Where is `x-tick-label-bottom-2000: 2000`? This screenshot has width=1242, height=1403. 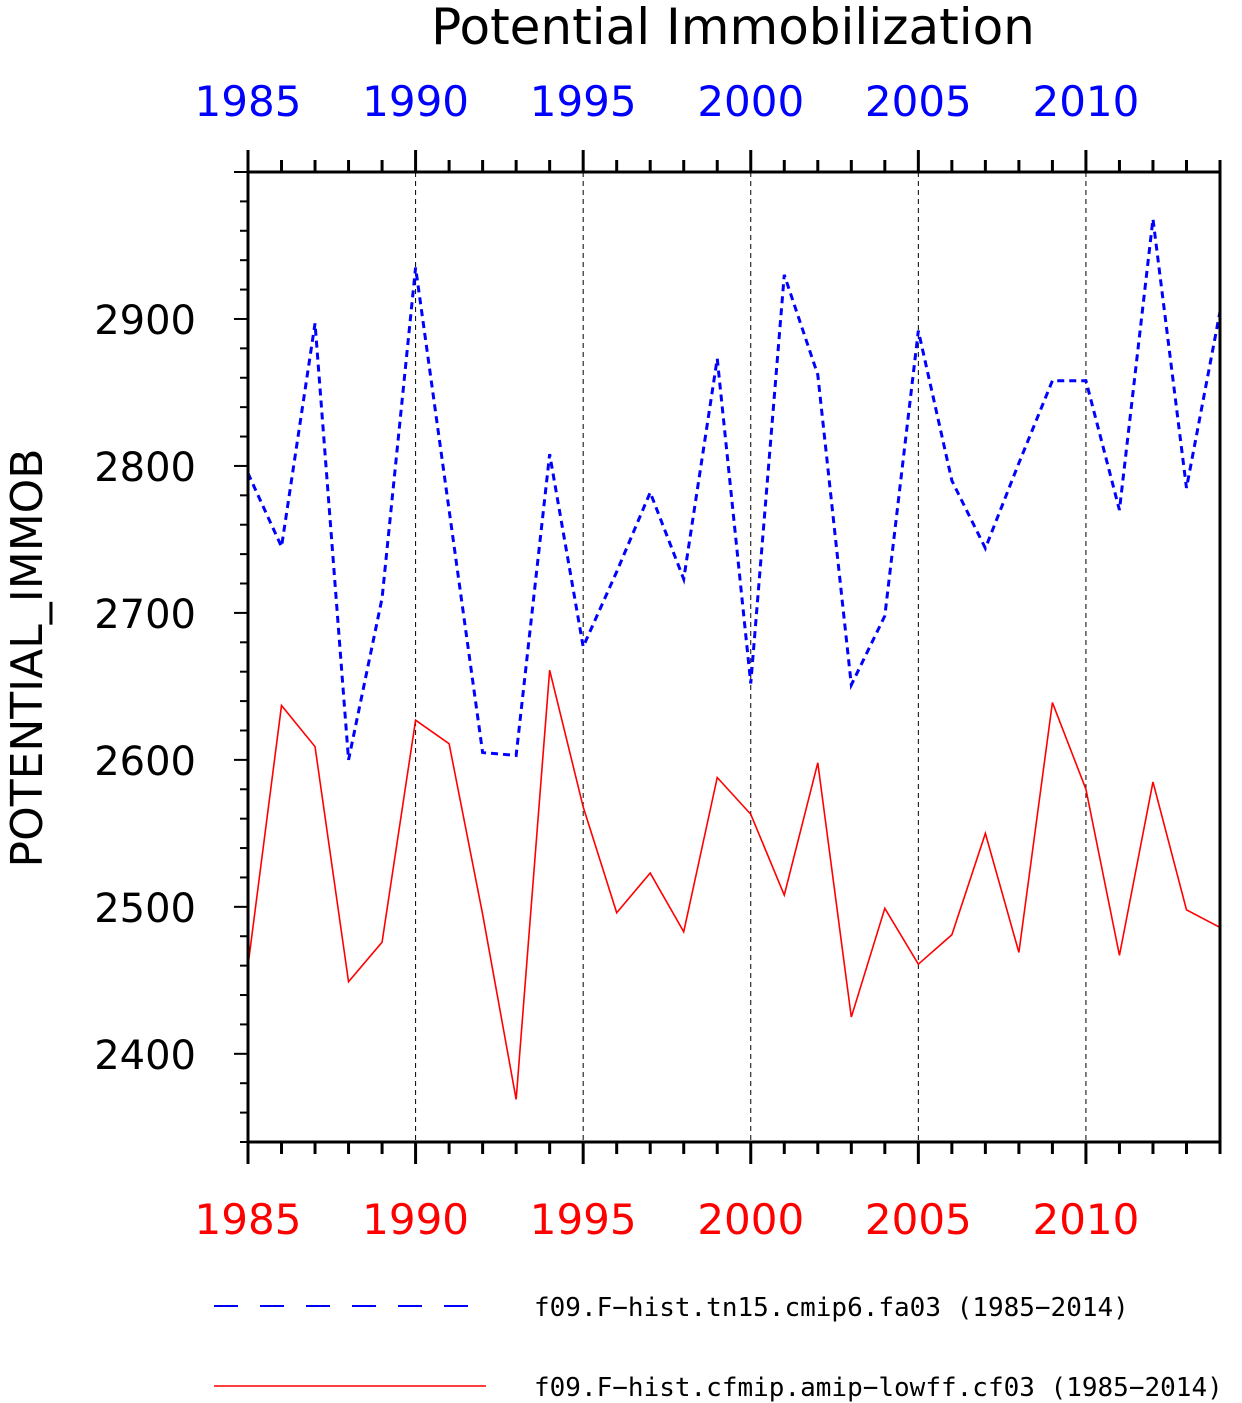
x-tick-label-bottom-2000: 2000 is located at coordinates (750, 1219).